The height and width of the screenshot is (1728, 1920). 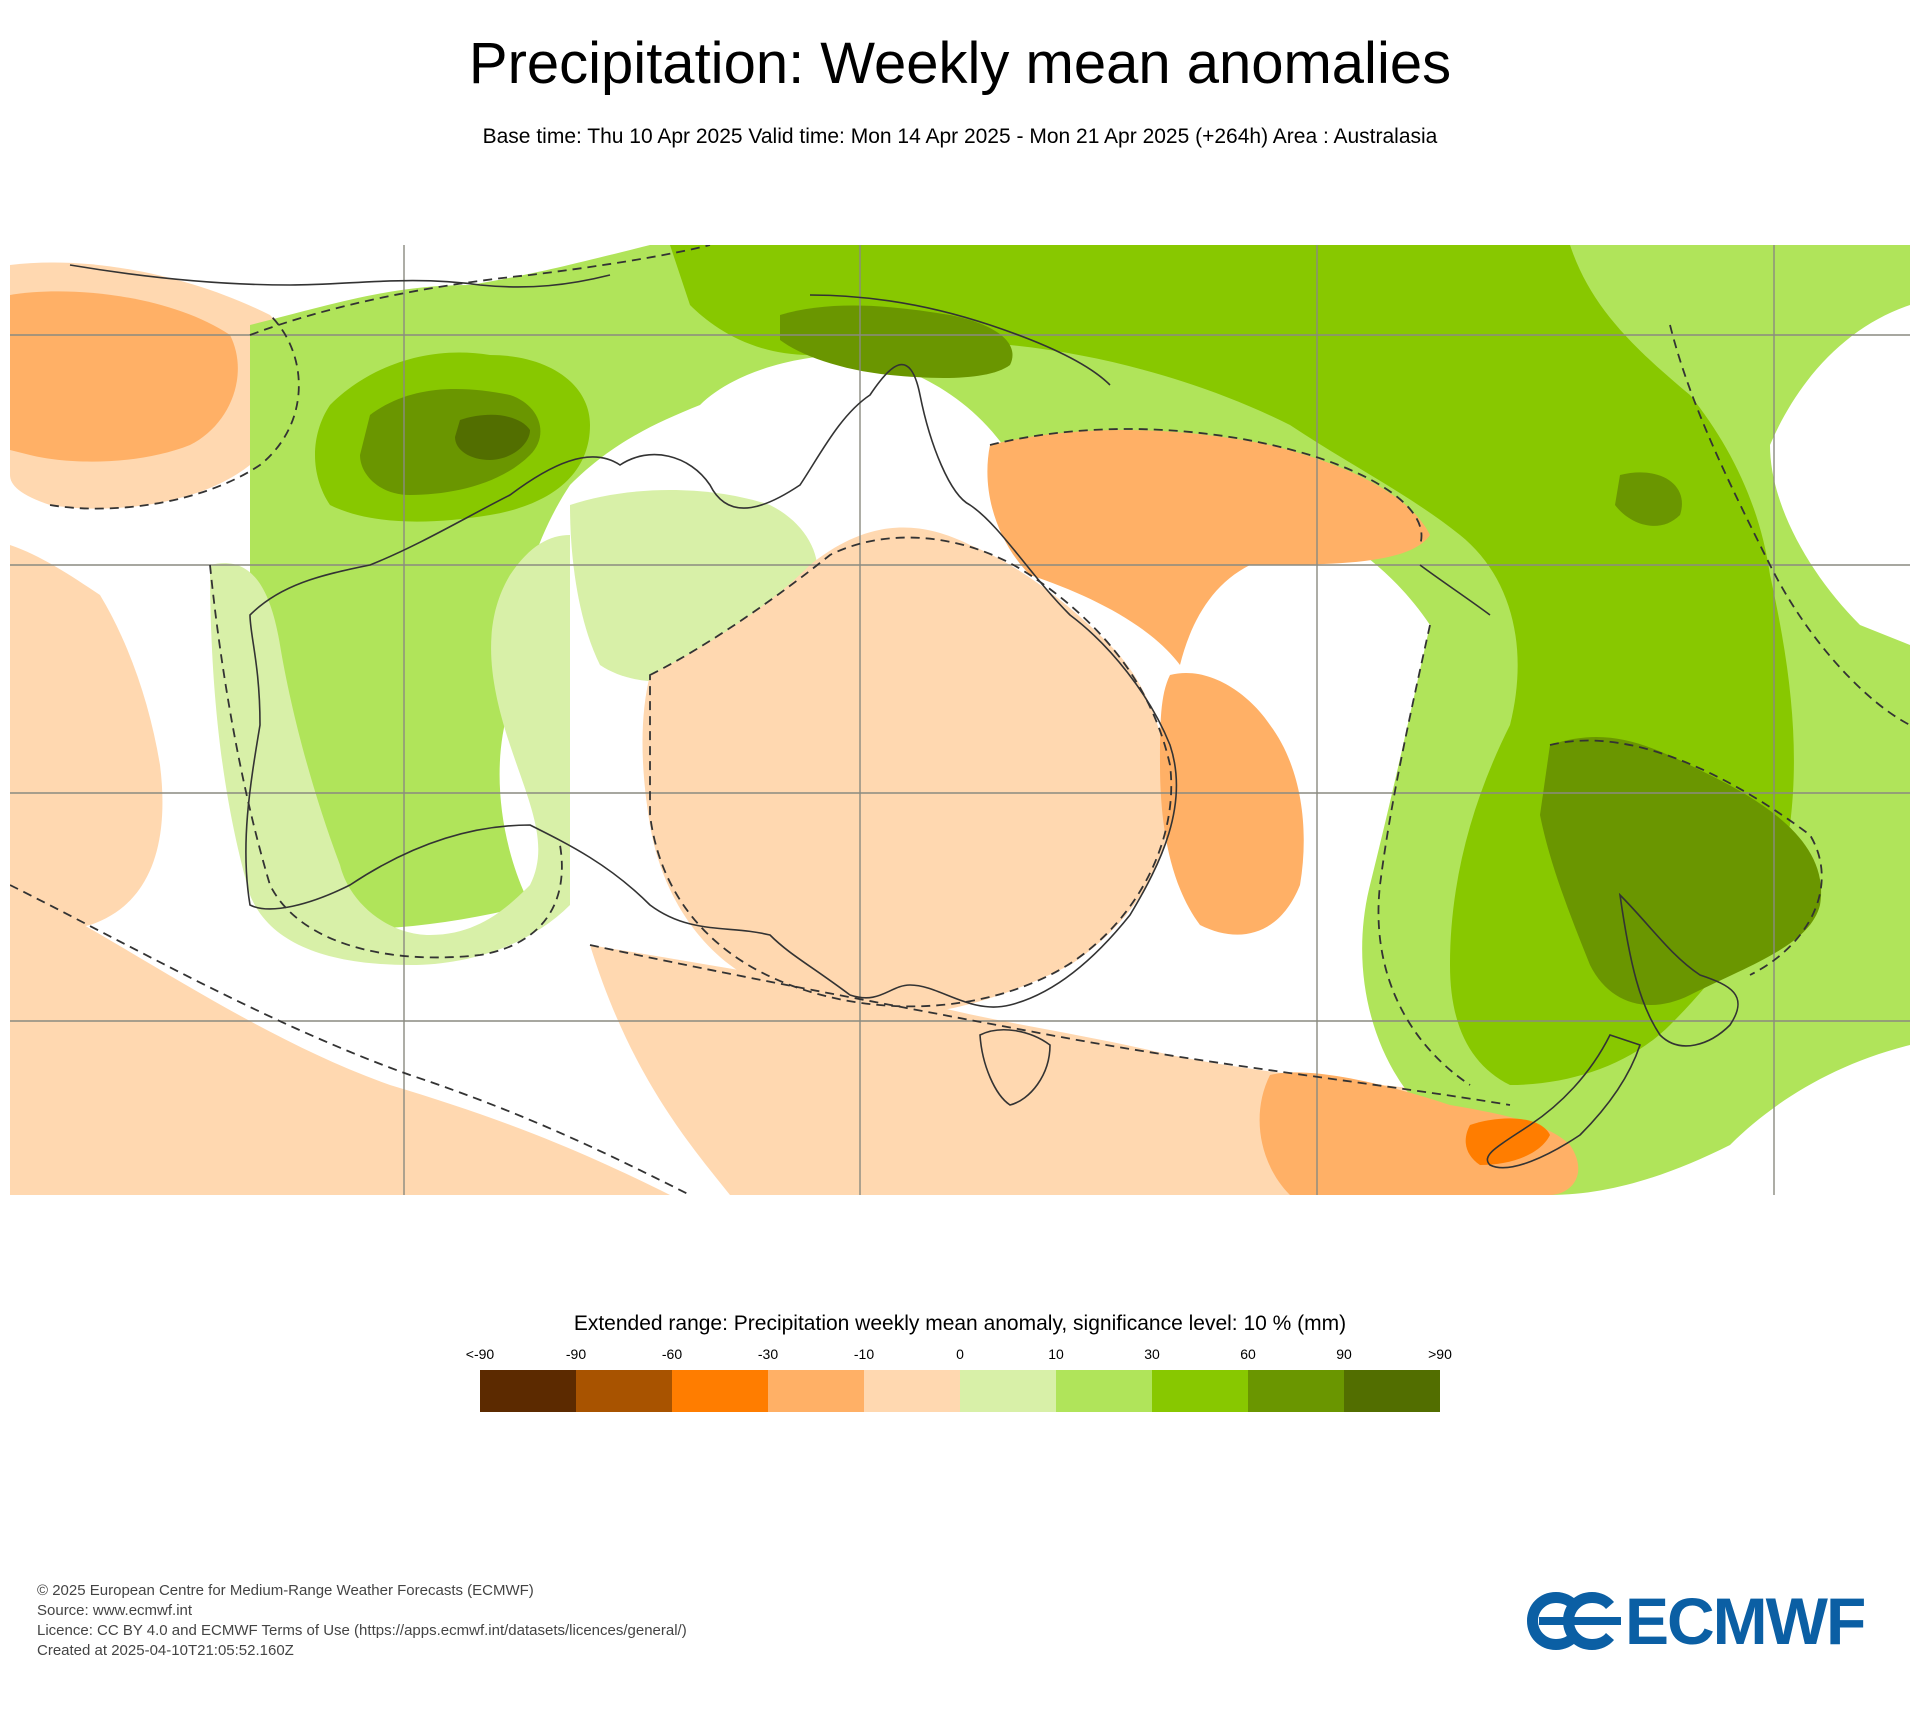 What do you see at coordinates (1056, 1354) in the screenshot?
I see `legend-label: 10` at bounding box center [1056, 1354].